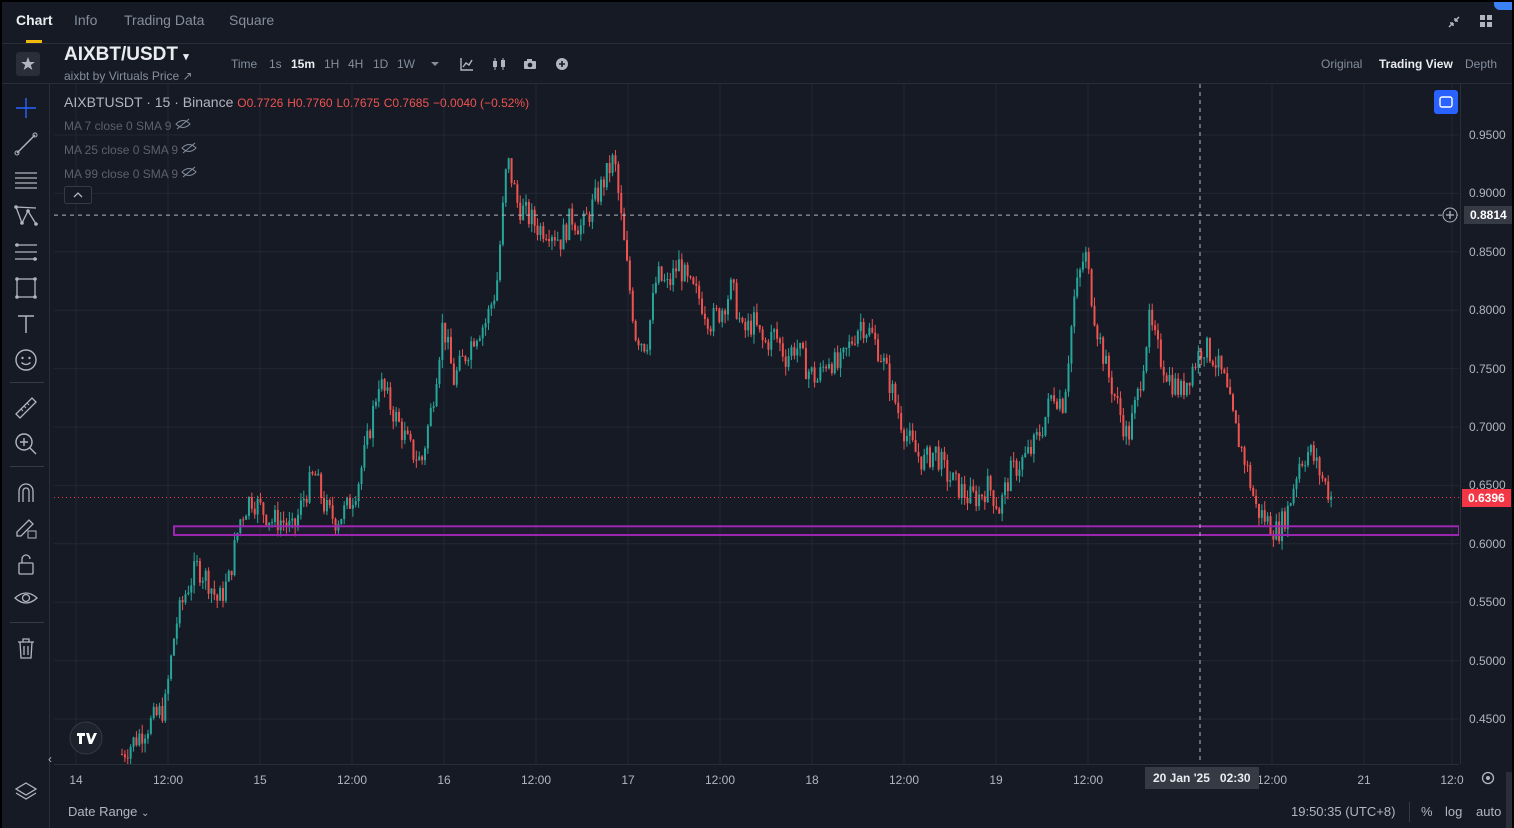 This screenshot has height=828, width=1514. I want to click on tab-info: Info, so click(86, 20).